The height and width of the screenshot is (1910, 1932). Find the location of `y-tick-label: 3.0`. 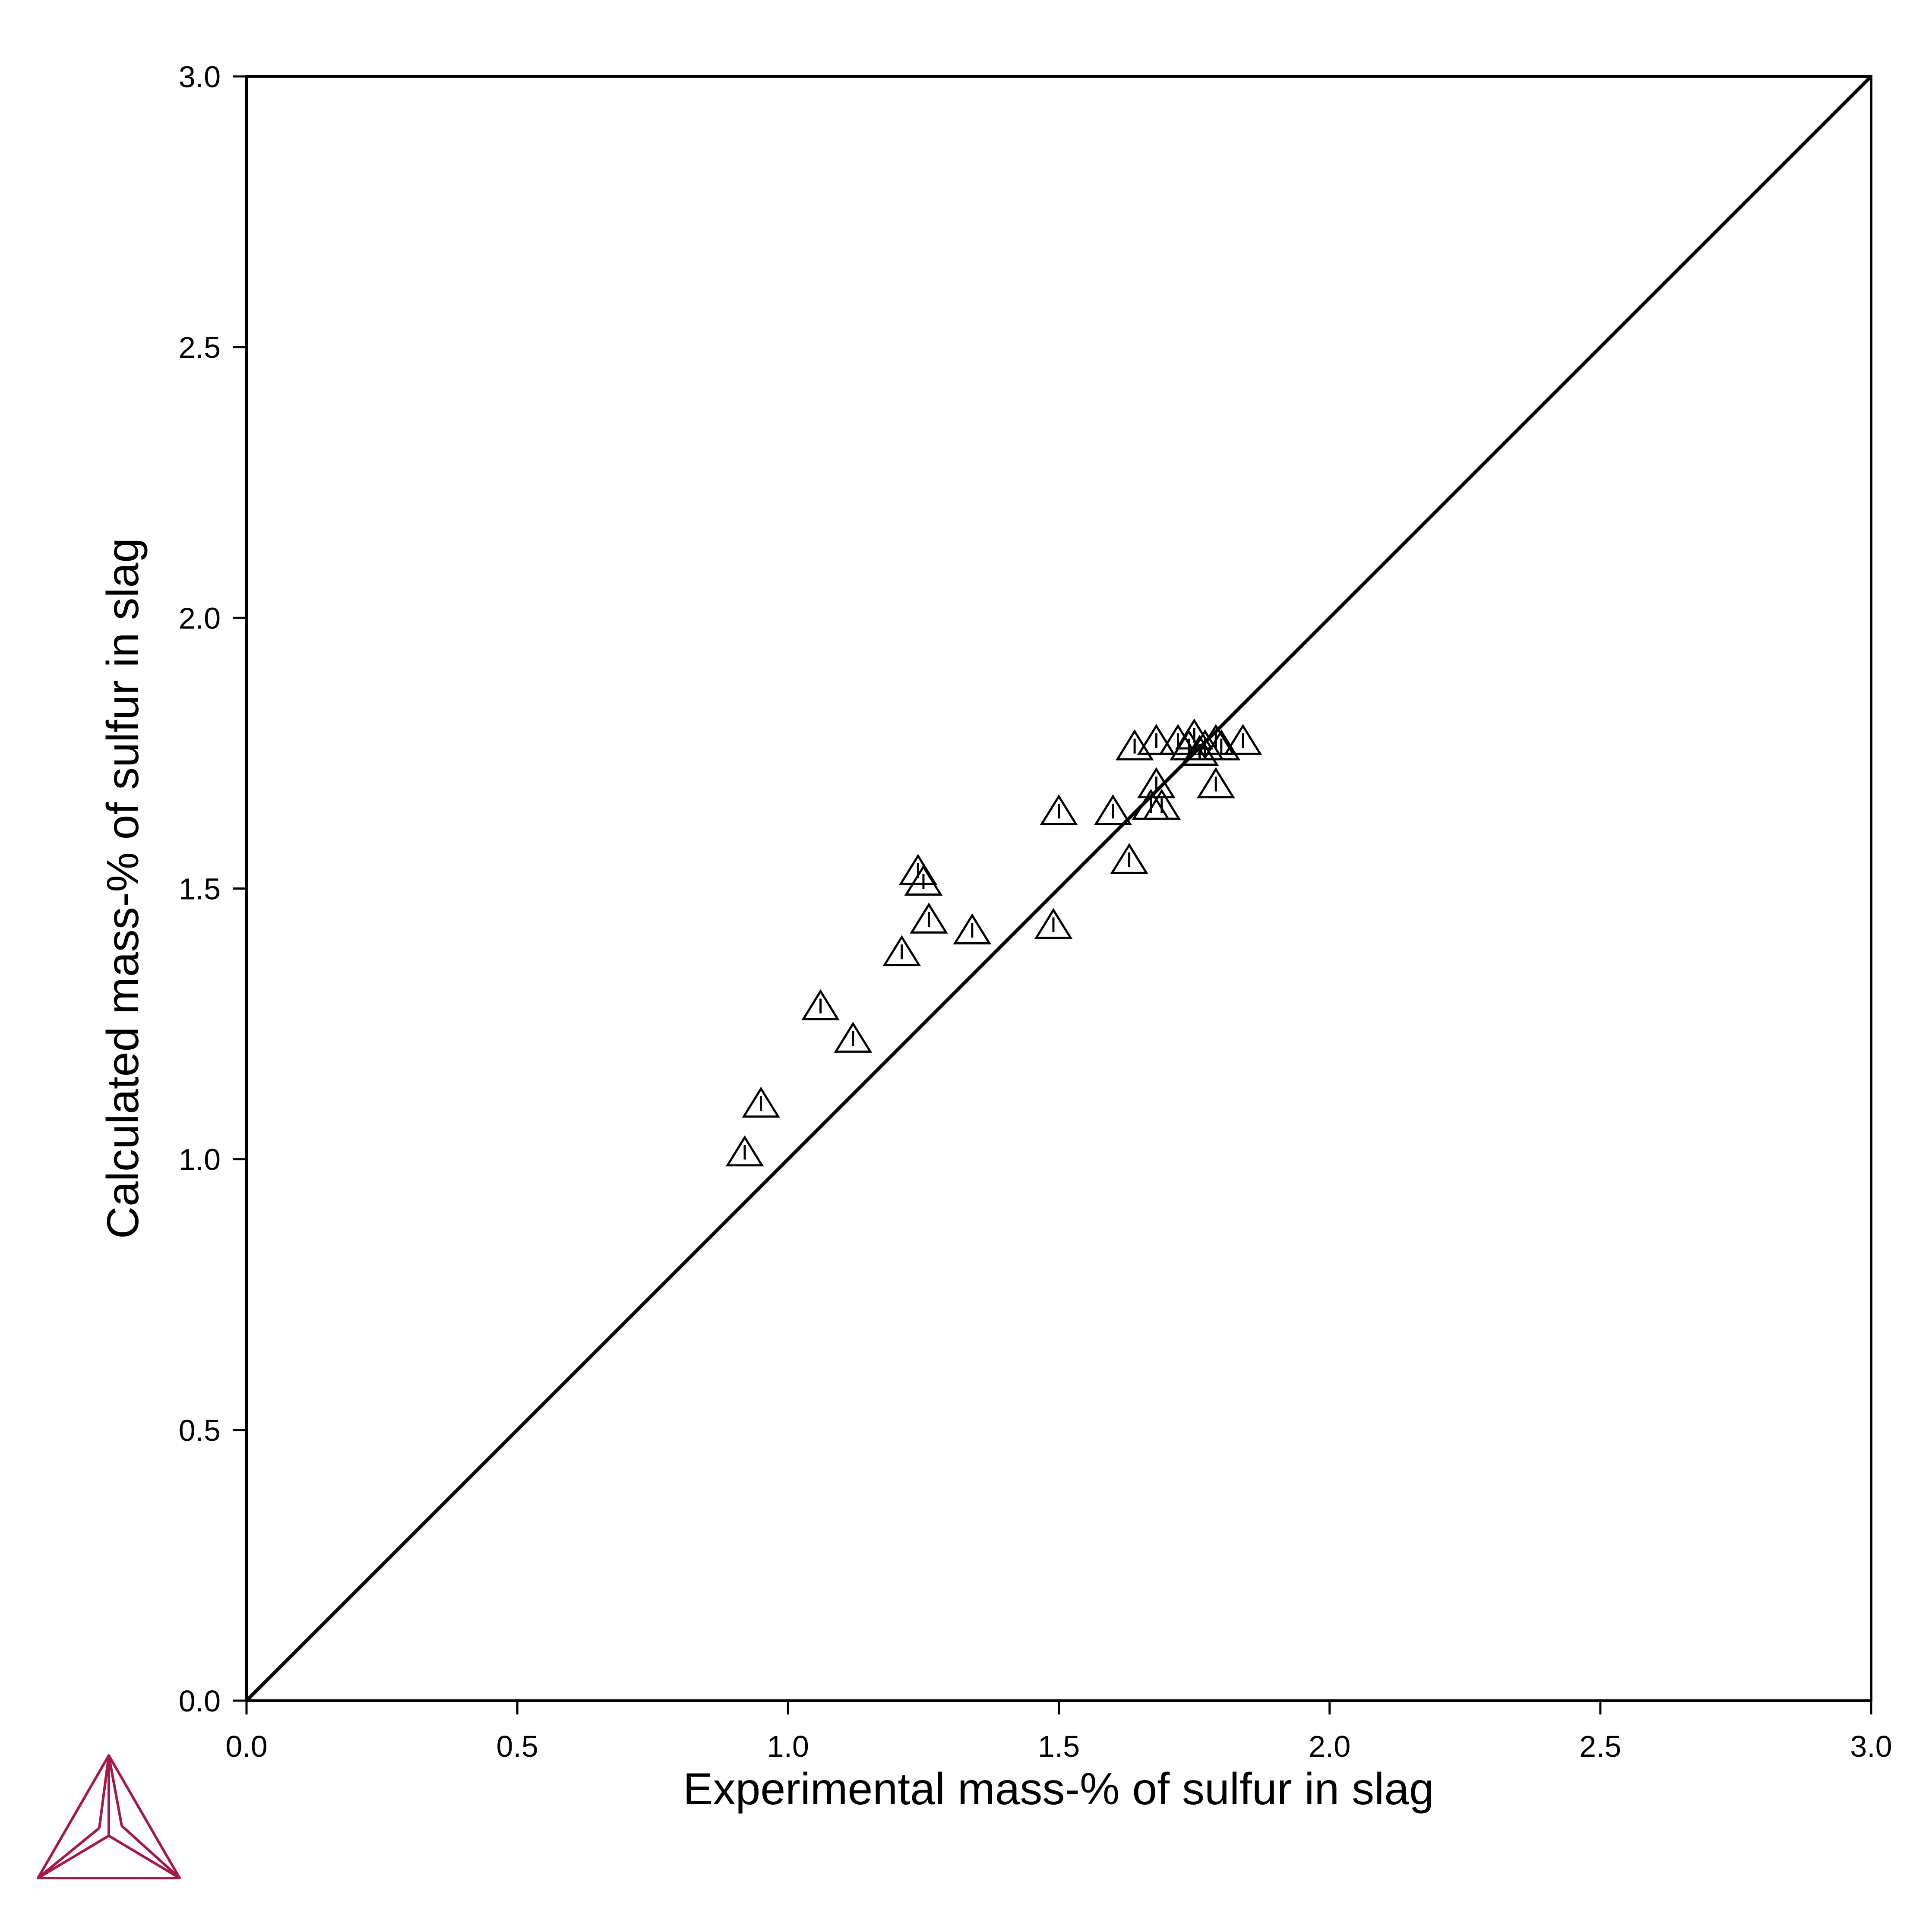

y-tick-label: 3.0 is located at coordinates (200, 77).